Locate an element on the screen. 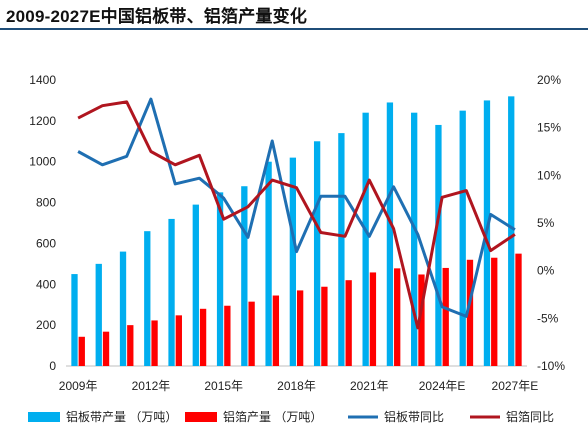  x-tick-label: 2015年 is located at coordinates (223, 386).